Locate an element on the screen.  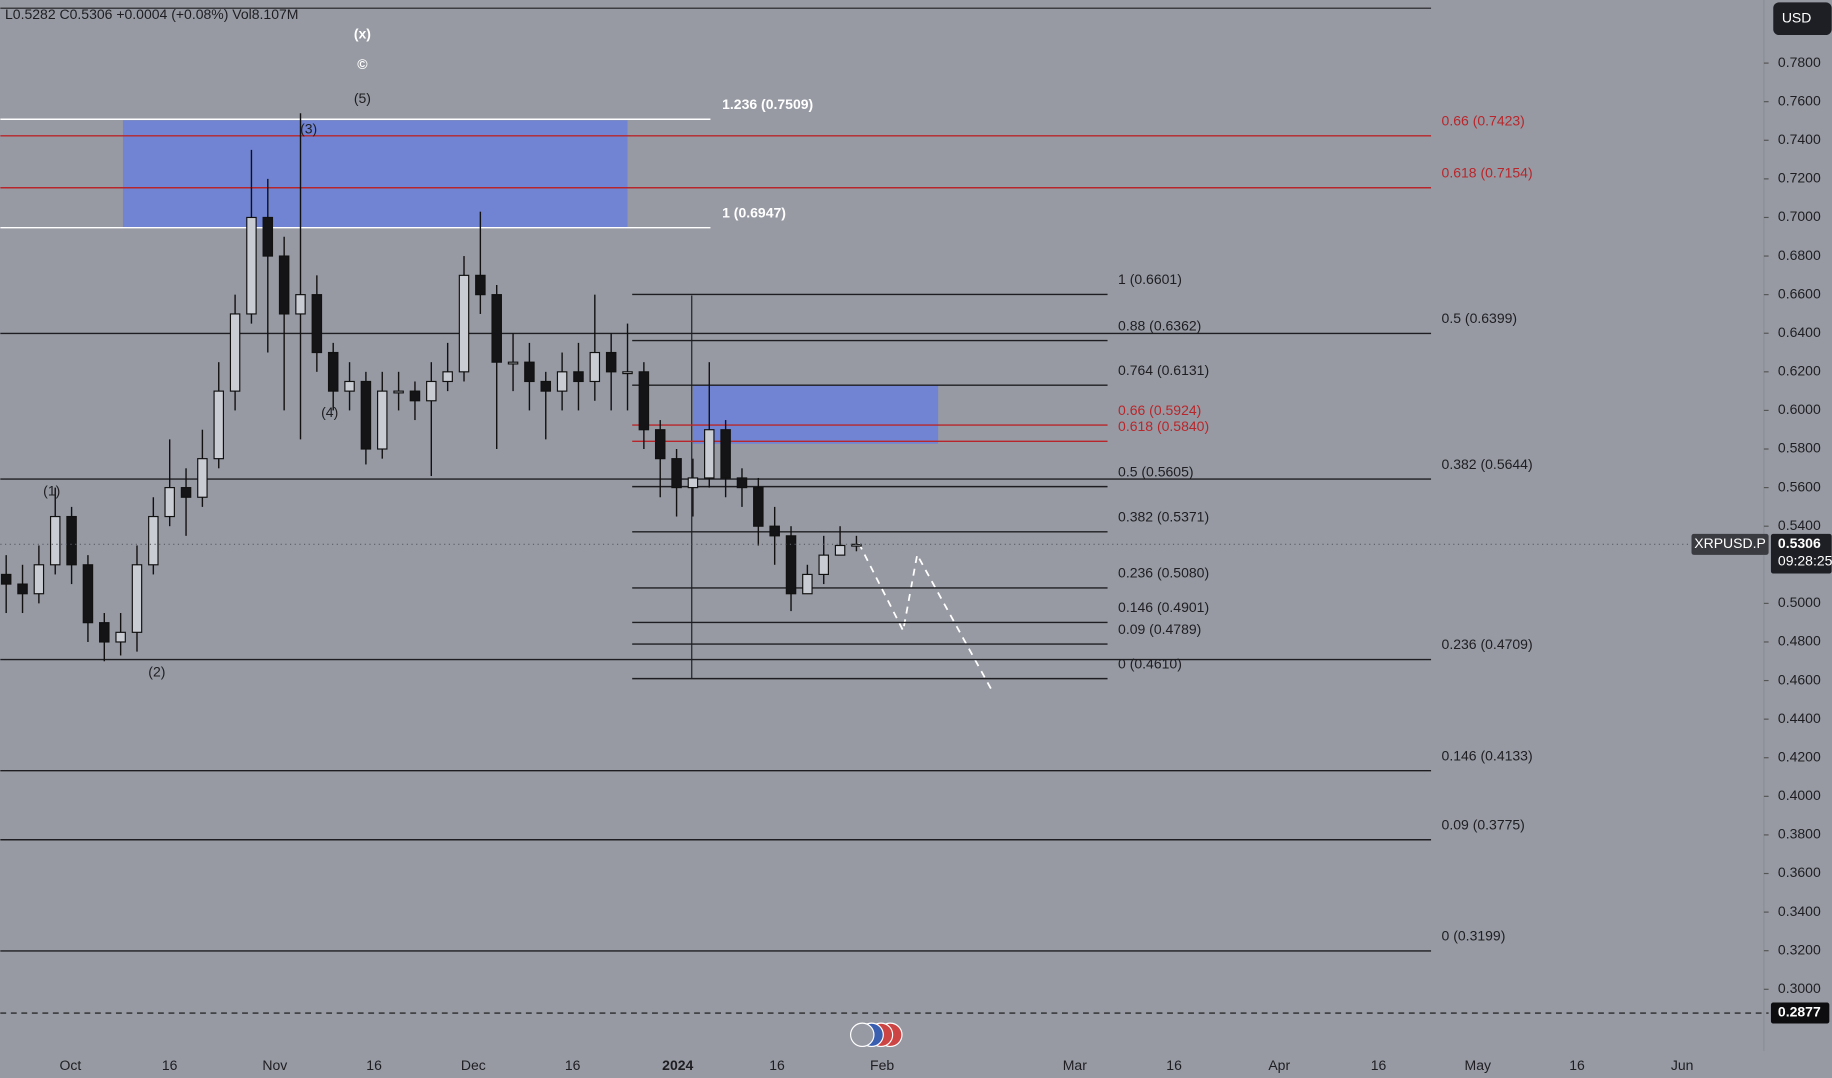
y-tick-label: 0.7200 is located at coordinates (1799, 178).